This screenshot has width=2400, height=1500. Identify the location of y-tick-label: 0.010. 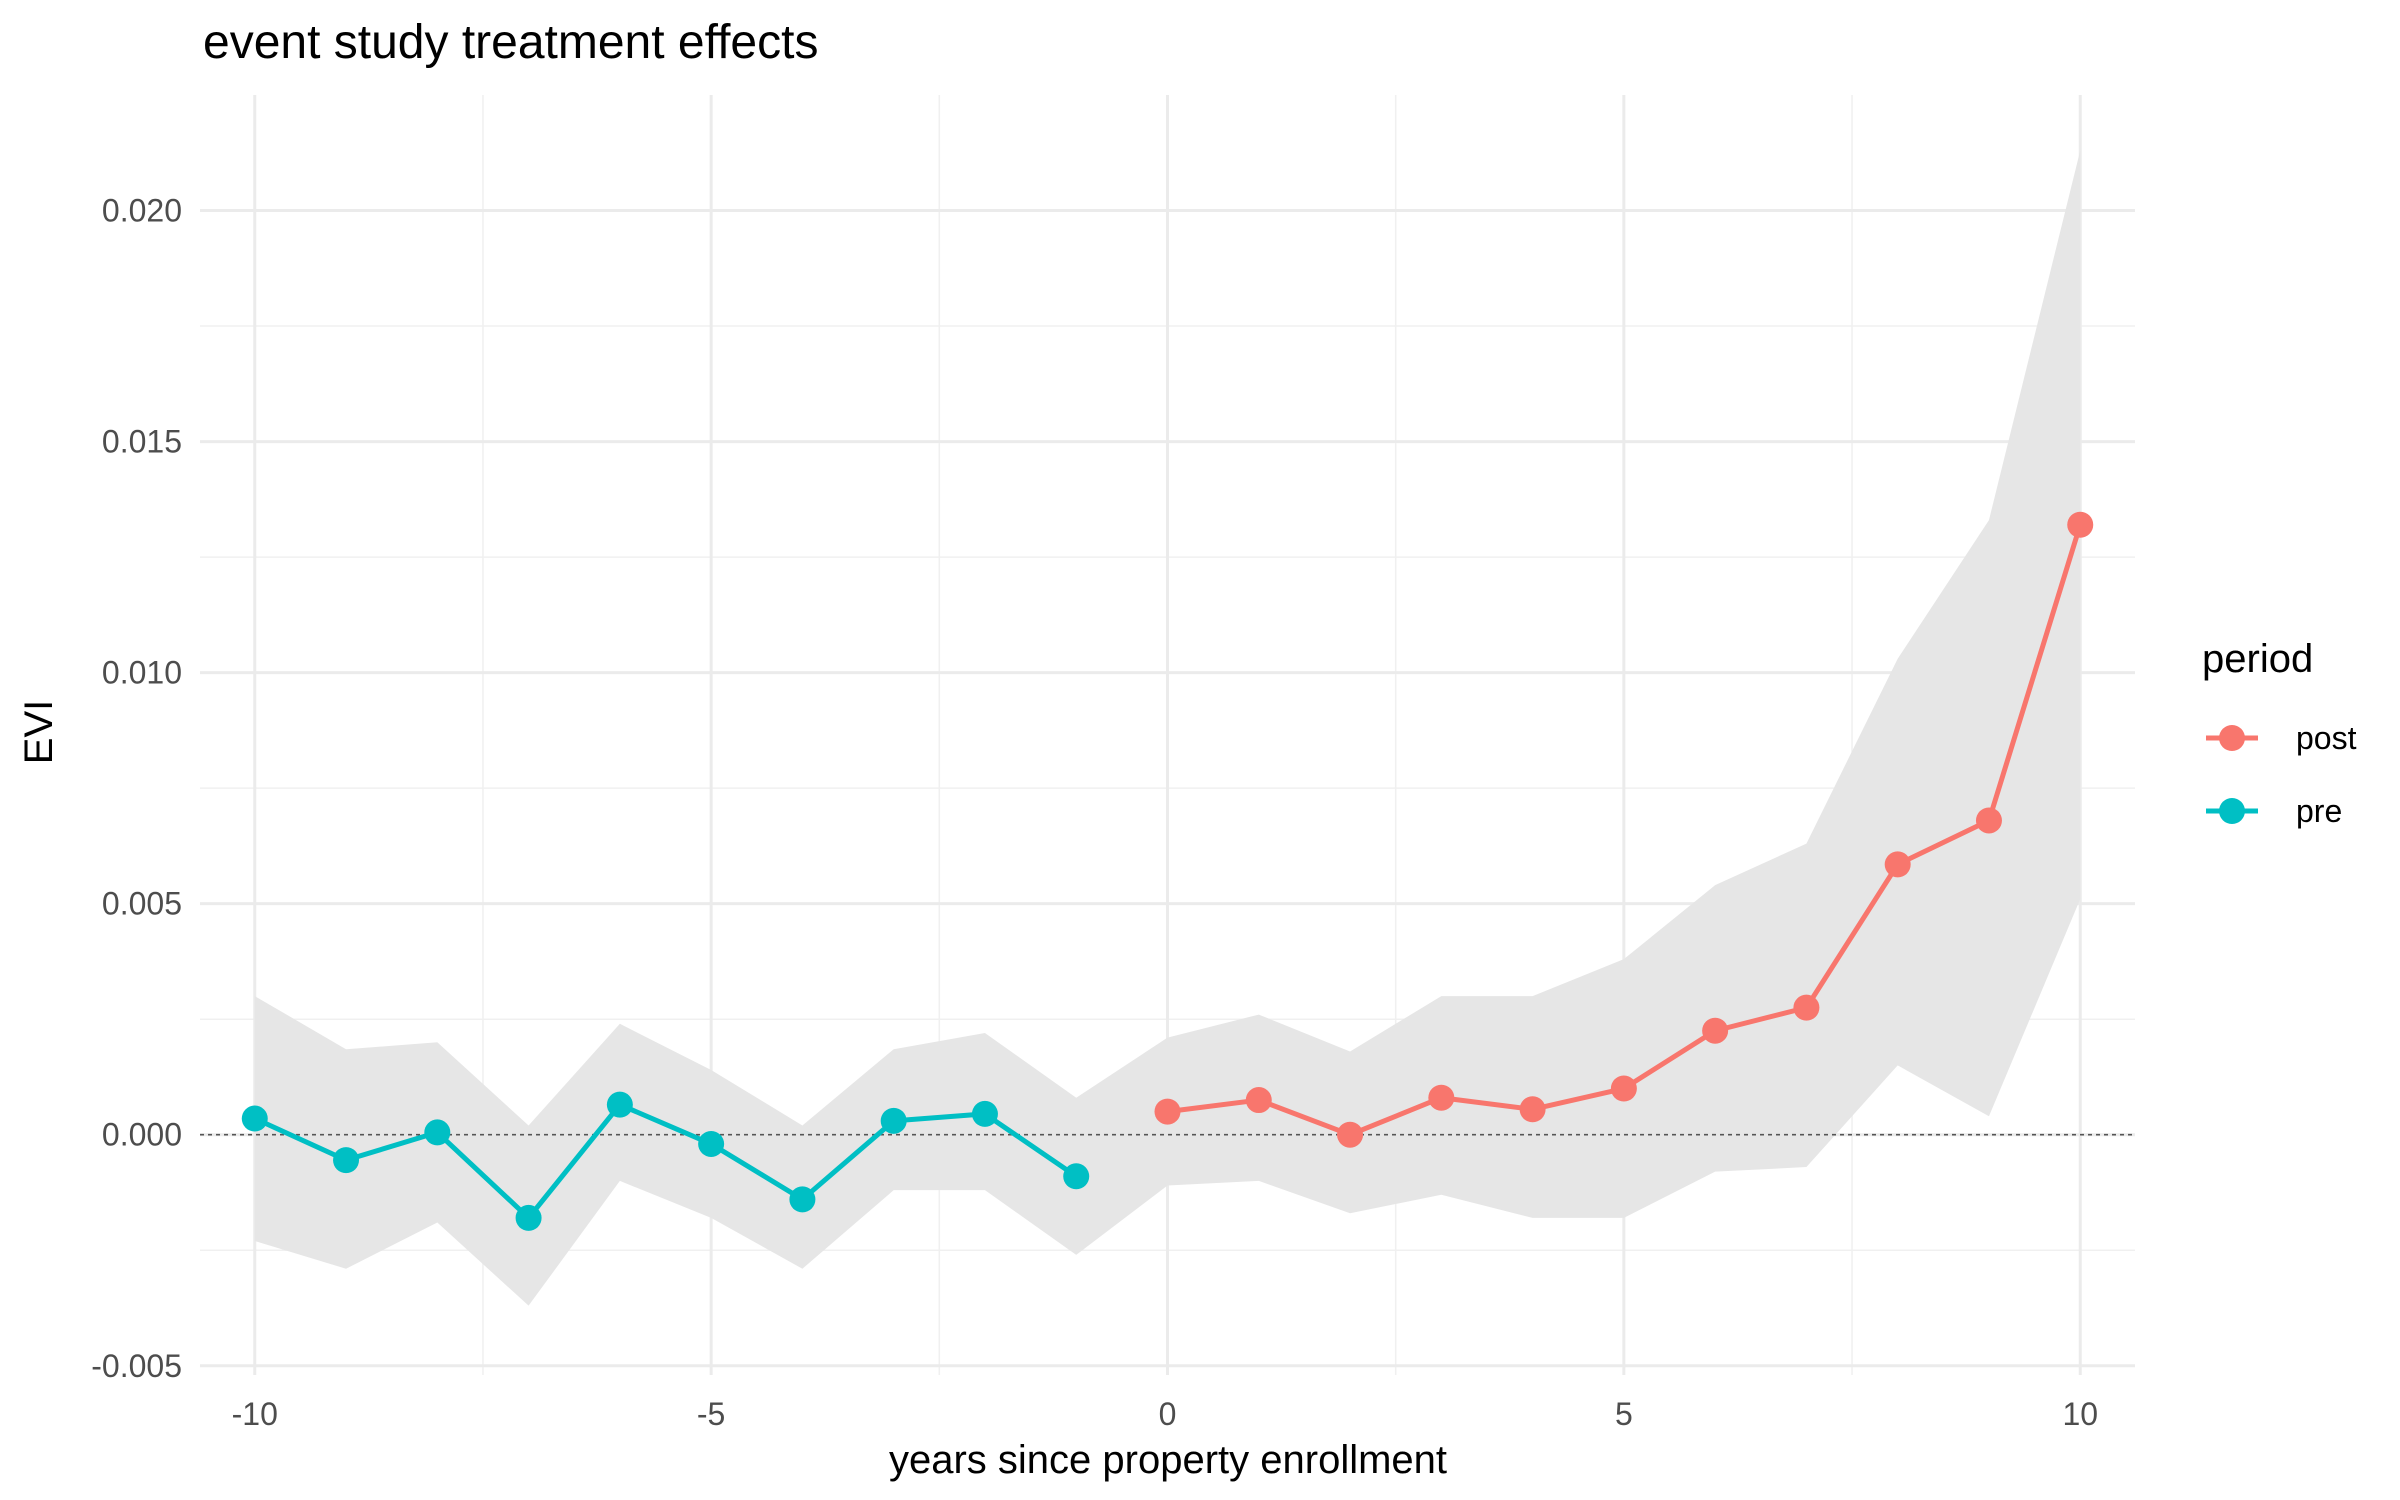
(142, 673).